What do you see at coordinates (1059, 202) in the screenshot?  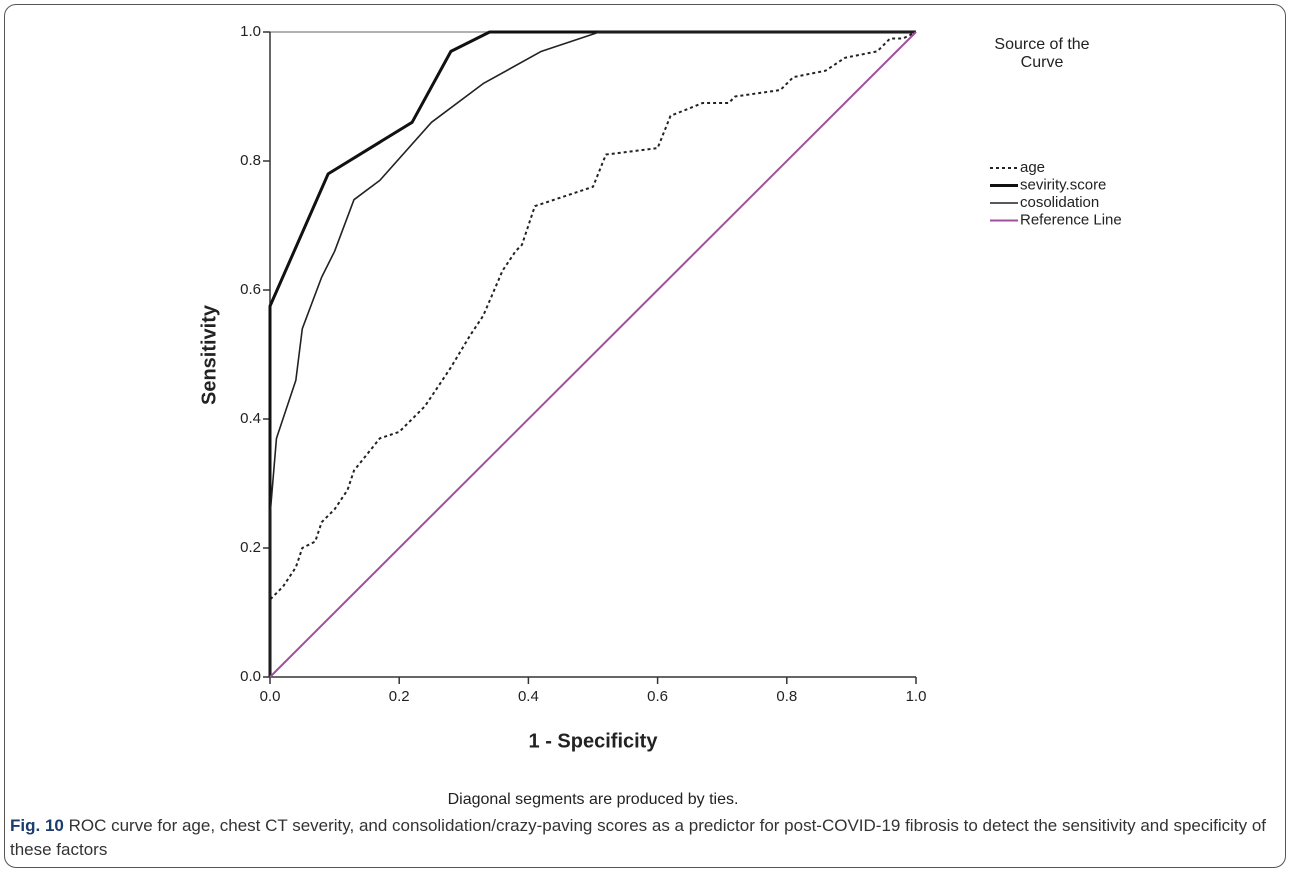 I see `legend-label: cosolidation` at bounding box center [1059, 202].